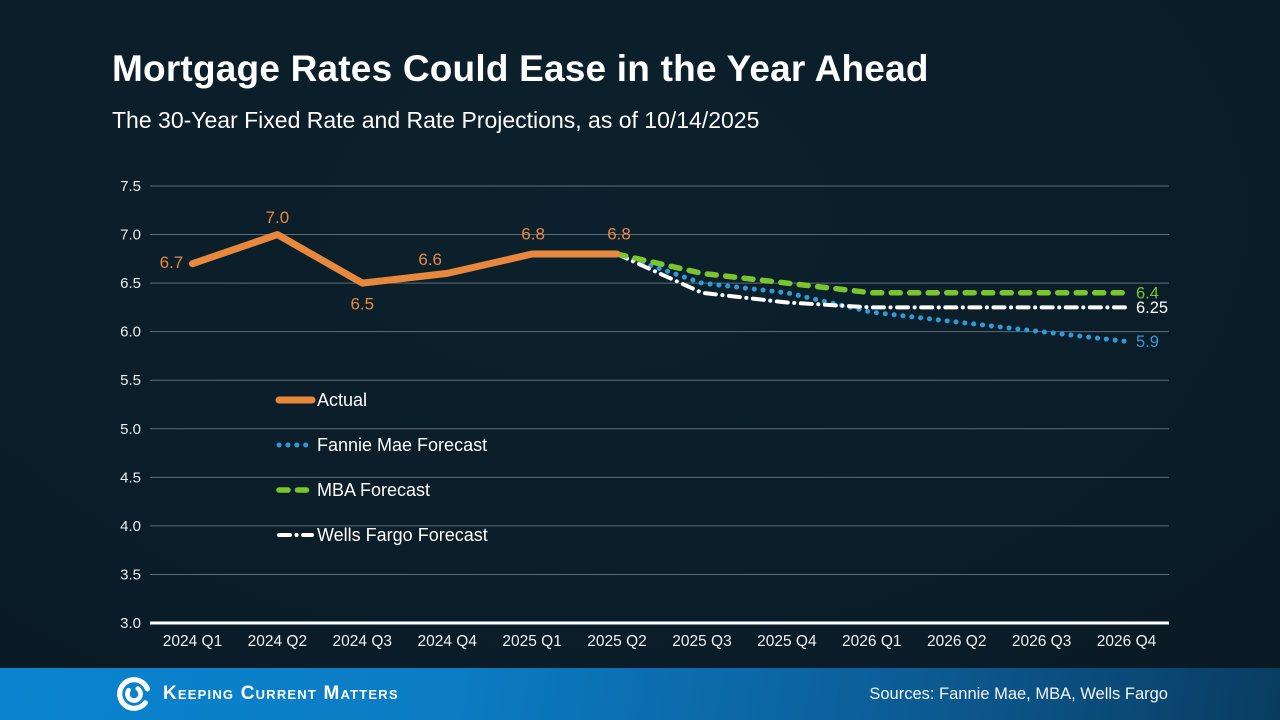 This screenshot has height=720, width=1280. I want to click on legend-swatch-wells-fargo-line, so click(295, 535).